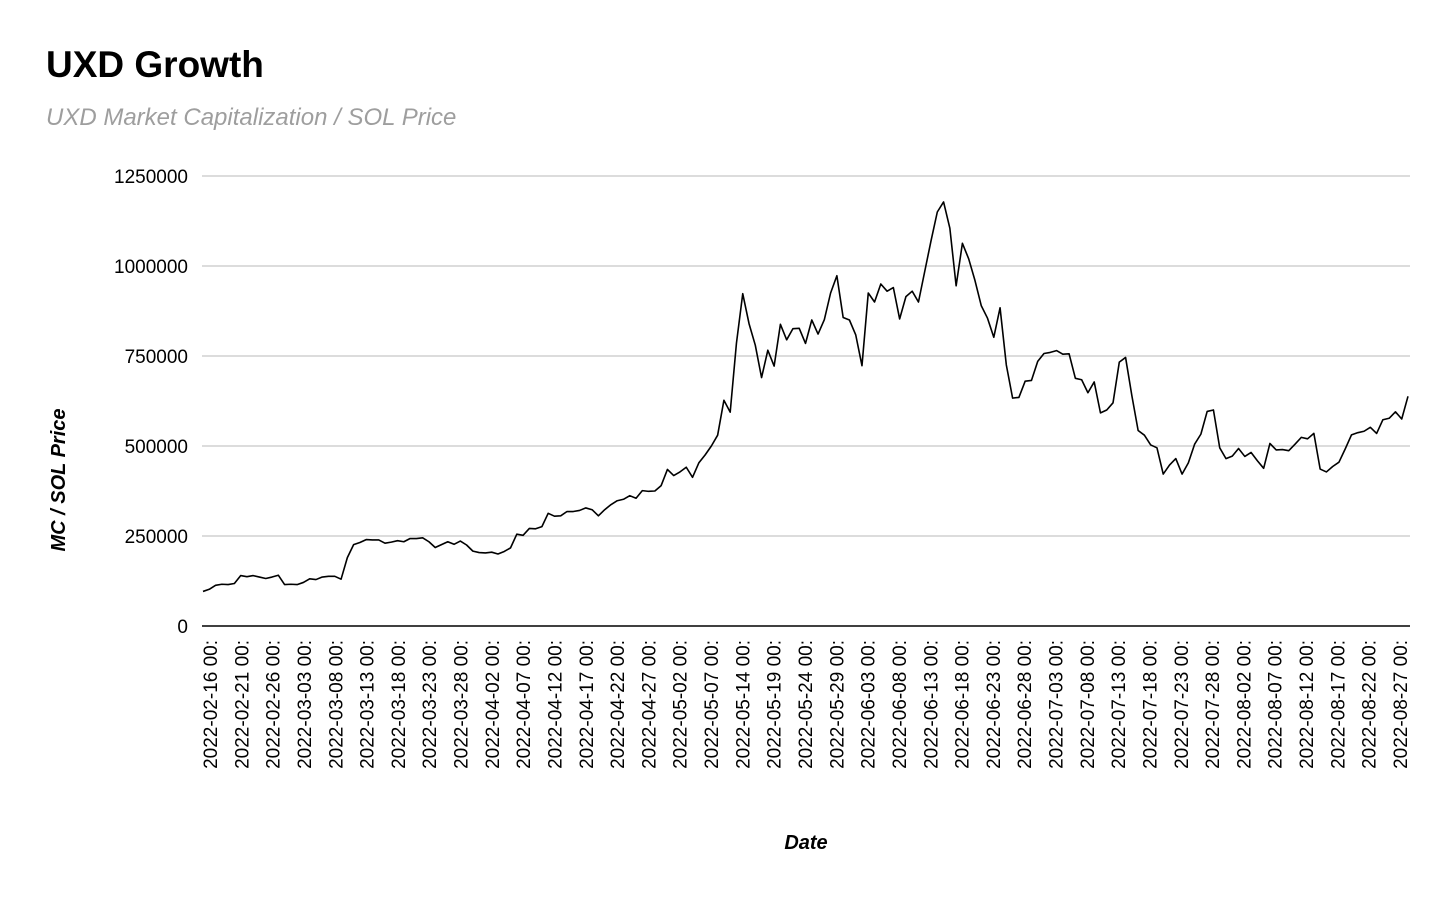 This screenshot has width=1456, height=900. I want to click on x-tick-label: 2022-06-03 00:, so click(869, 704).